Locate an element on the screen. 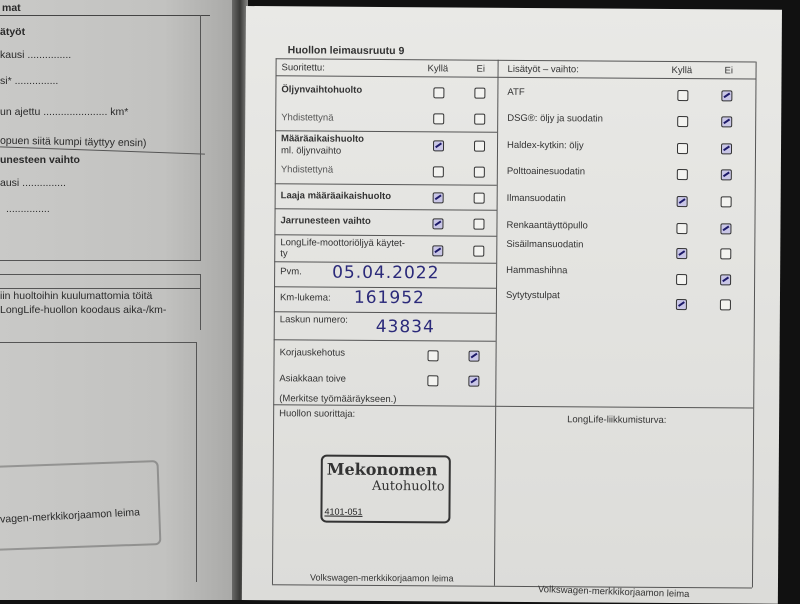  row-label: Hammashihna is located at coordinates (537, 270).